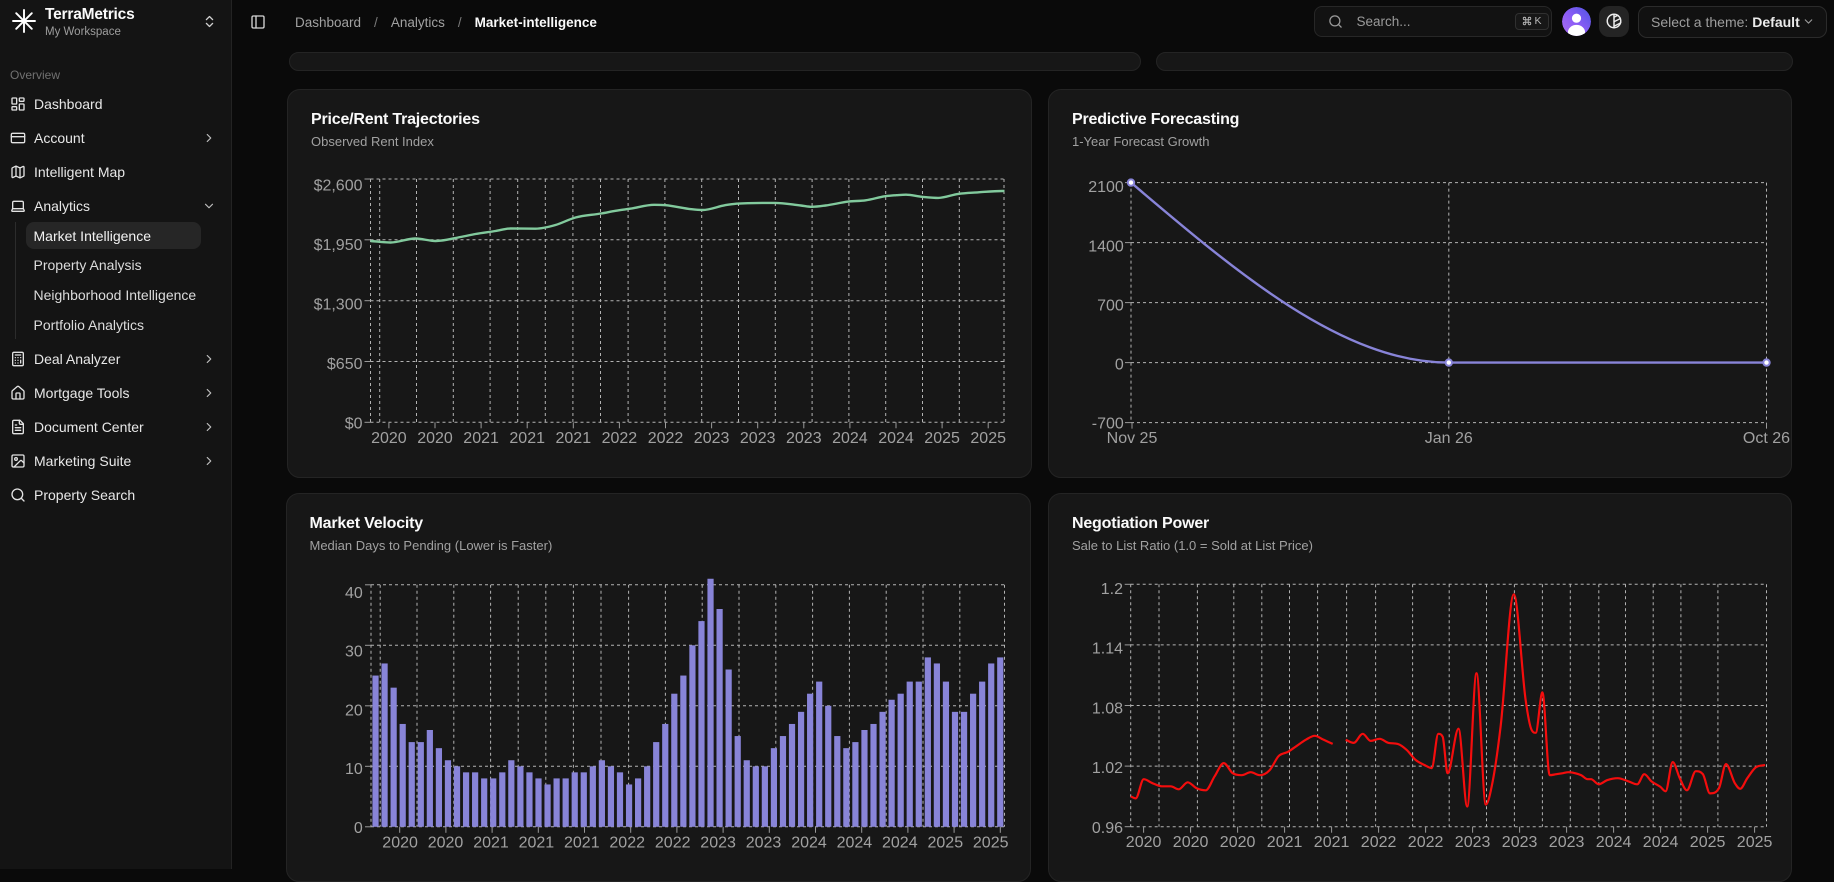 The image size is (1834, 882). Describe the element at coordinates (1107, 768) in the screenshot. I see `svg-text: 1.02` at that location.